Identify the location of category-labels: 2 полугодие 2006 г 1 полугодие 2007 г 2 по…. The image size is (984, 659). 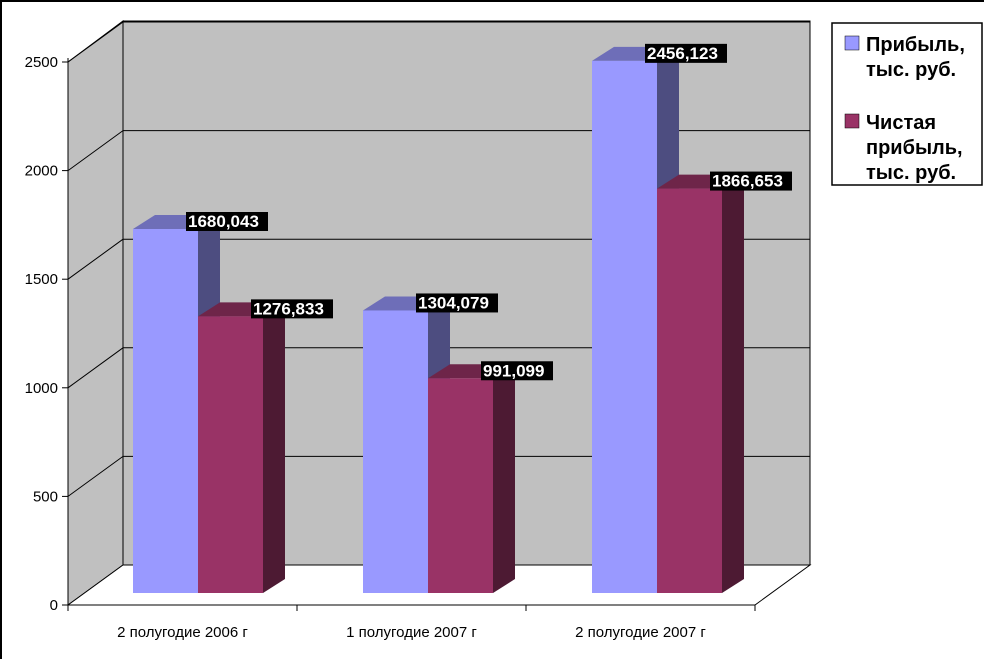
(411, 623).